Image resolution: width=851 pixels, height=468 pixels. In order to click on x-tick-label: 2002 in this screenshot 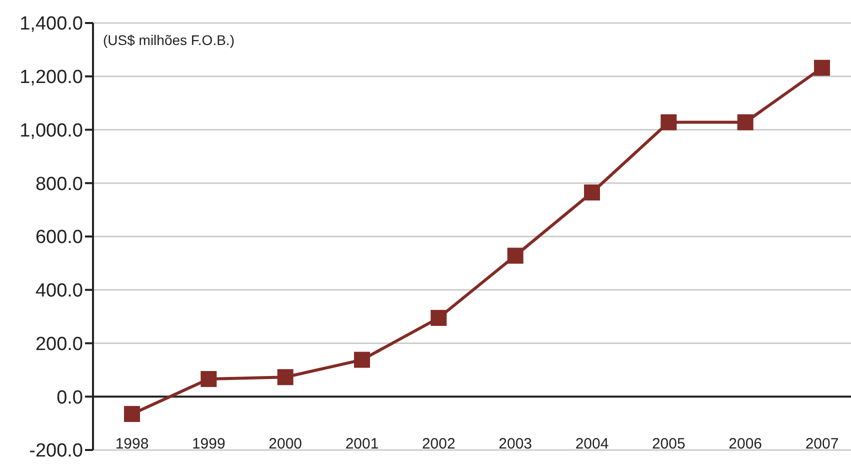, I will do `click(439, 444)`.